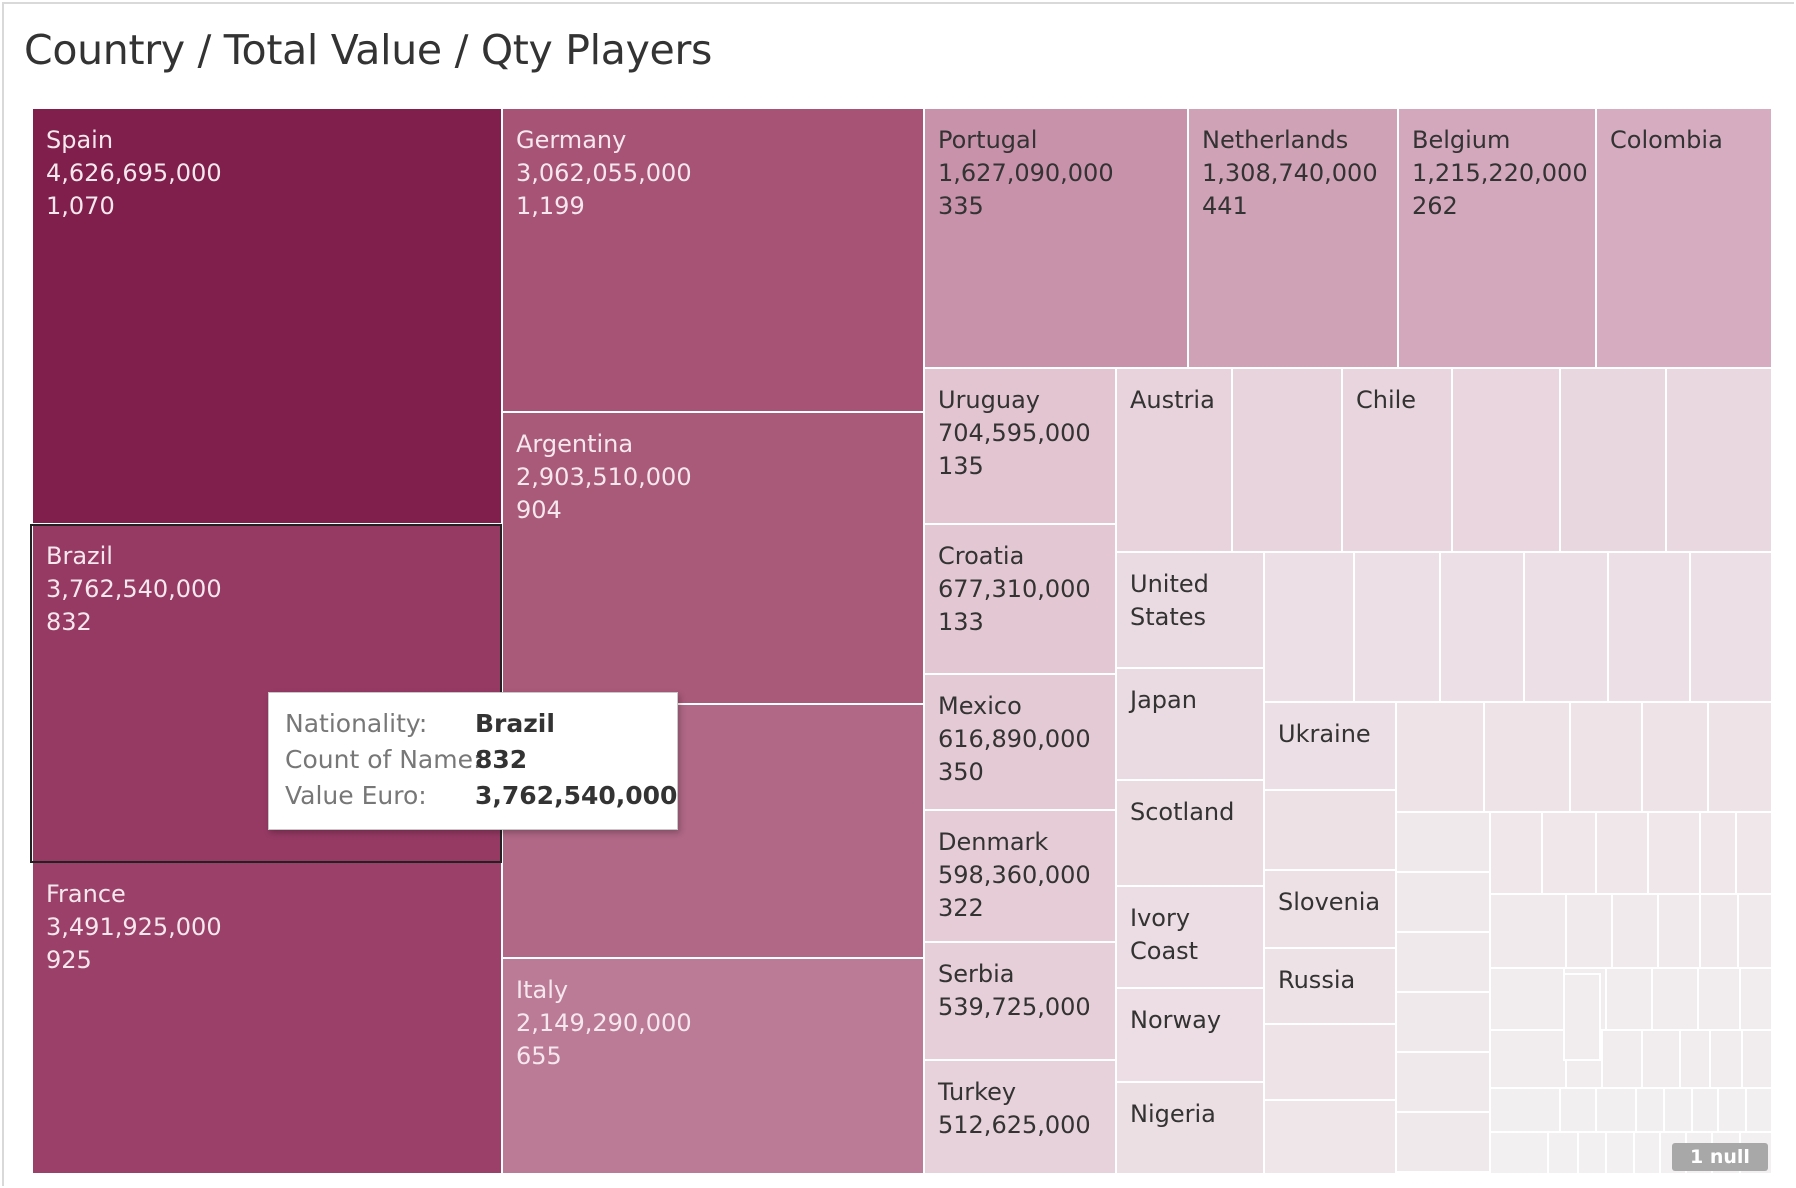 This screenshot has width=1796, height=1188. Describe the element at coordinates (1684, 238) in the screenshot. I see `treemap-tile-colombia` at that location.